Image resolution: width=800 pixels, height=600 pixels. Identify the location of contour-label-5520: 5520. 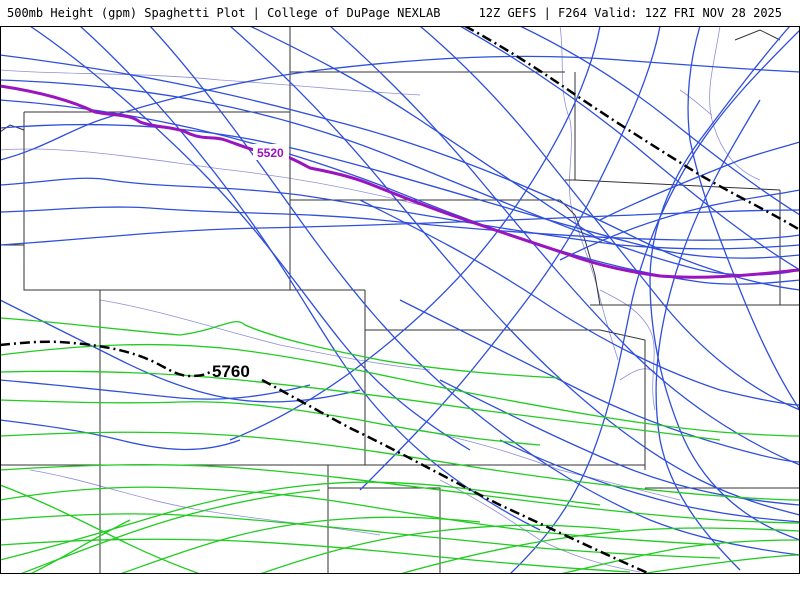
(270, 153).